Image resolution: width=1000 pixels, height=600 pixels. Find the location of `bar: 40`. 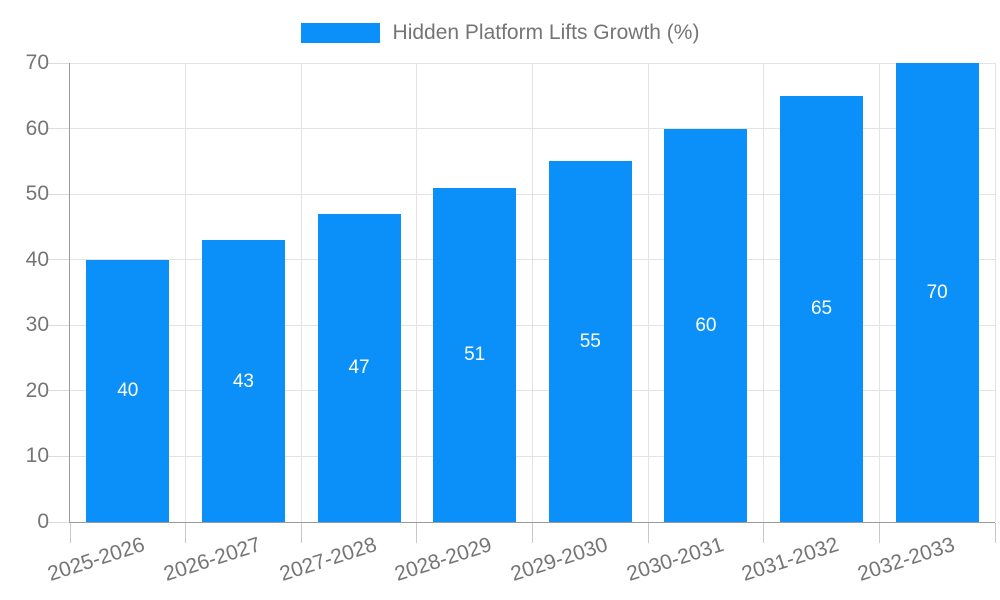

bar: 40 is located at coordinates (128, 390).